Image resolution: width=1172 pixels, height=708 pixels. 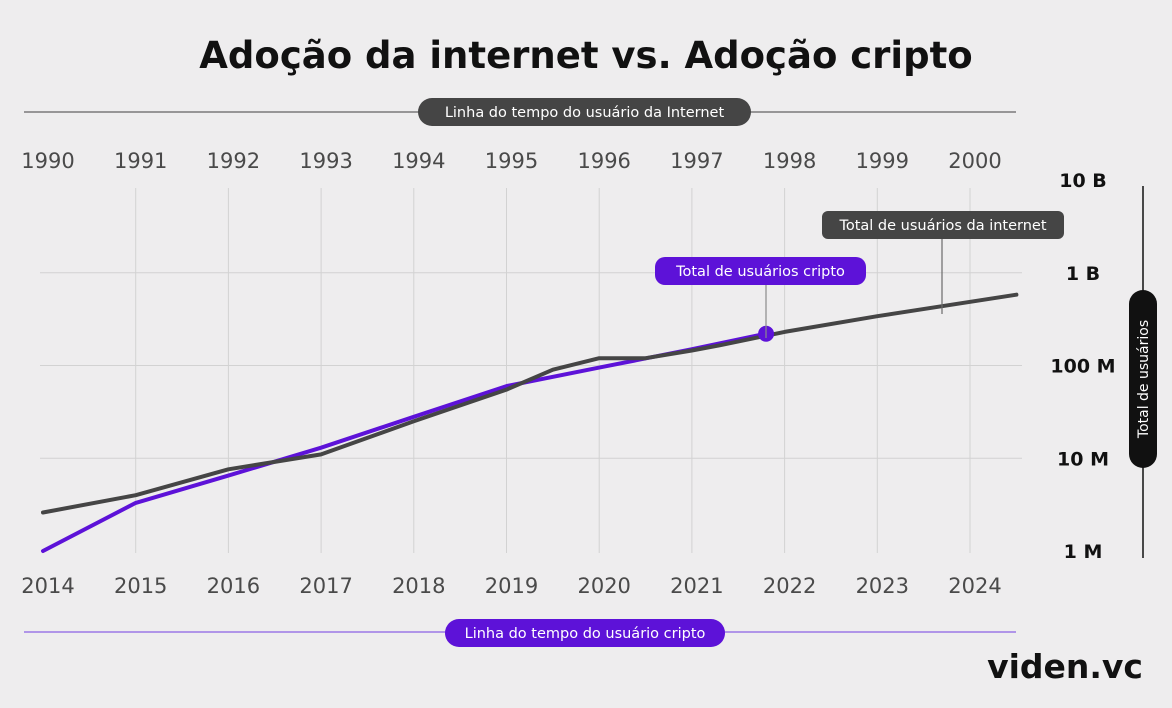 I want to click on crypto-year-2015: 2015, so click(x=140, y=586).